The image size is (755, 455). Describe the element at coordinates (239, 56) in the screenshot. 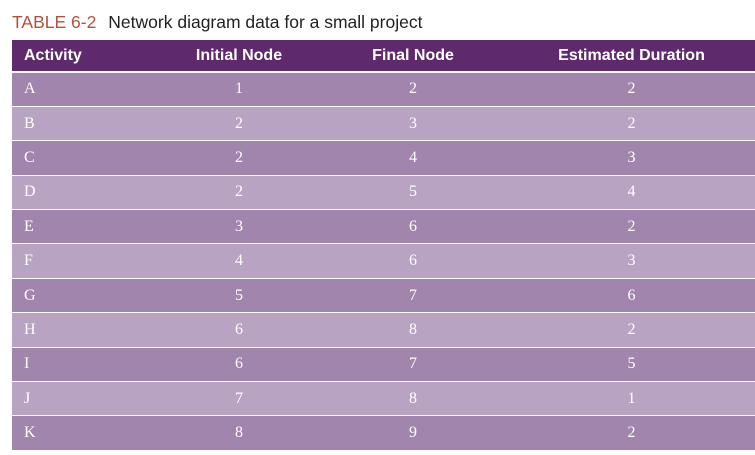

I see `header-initial-node: Initial Node` at that location.